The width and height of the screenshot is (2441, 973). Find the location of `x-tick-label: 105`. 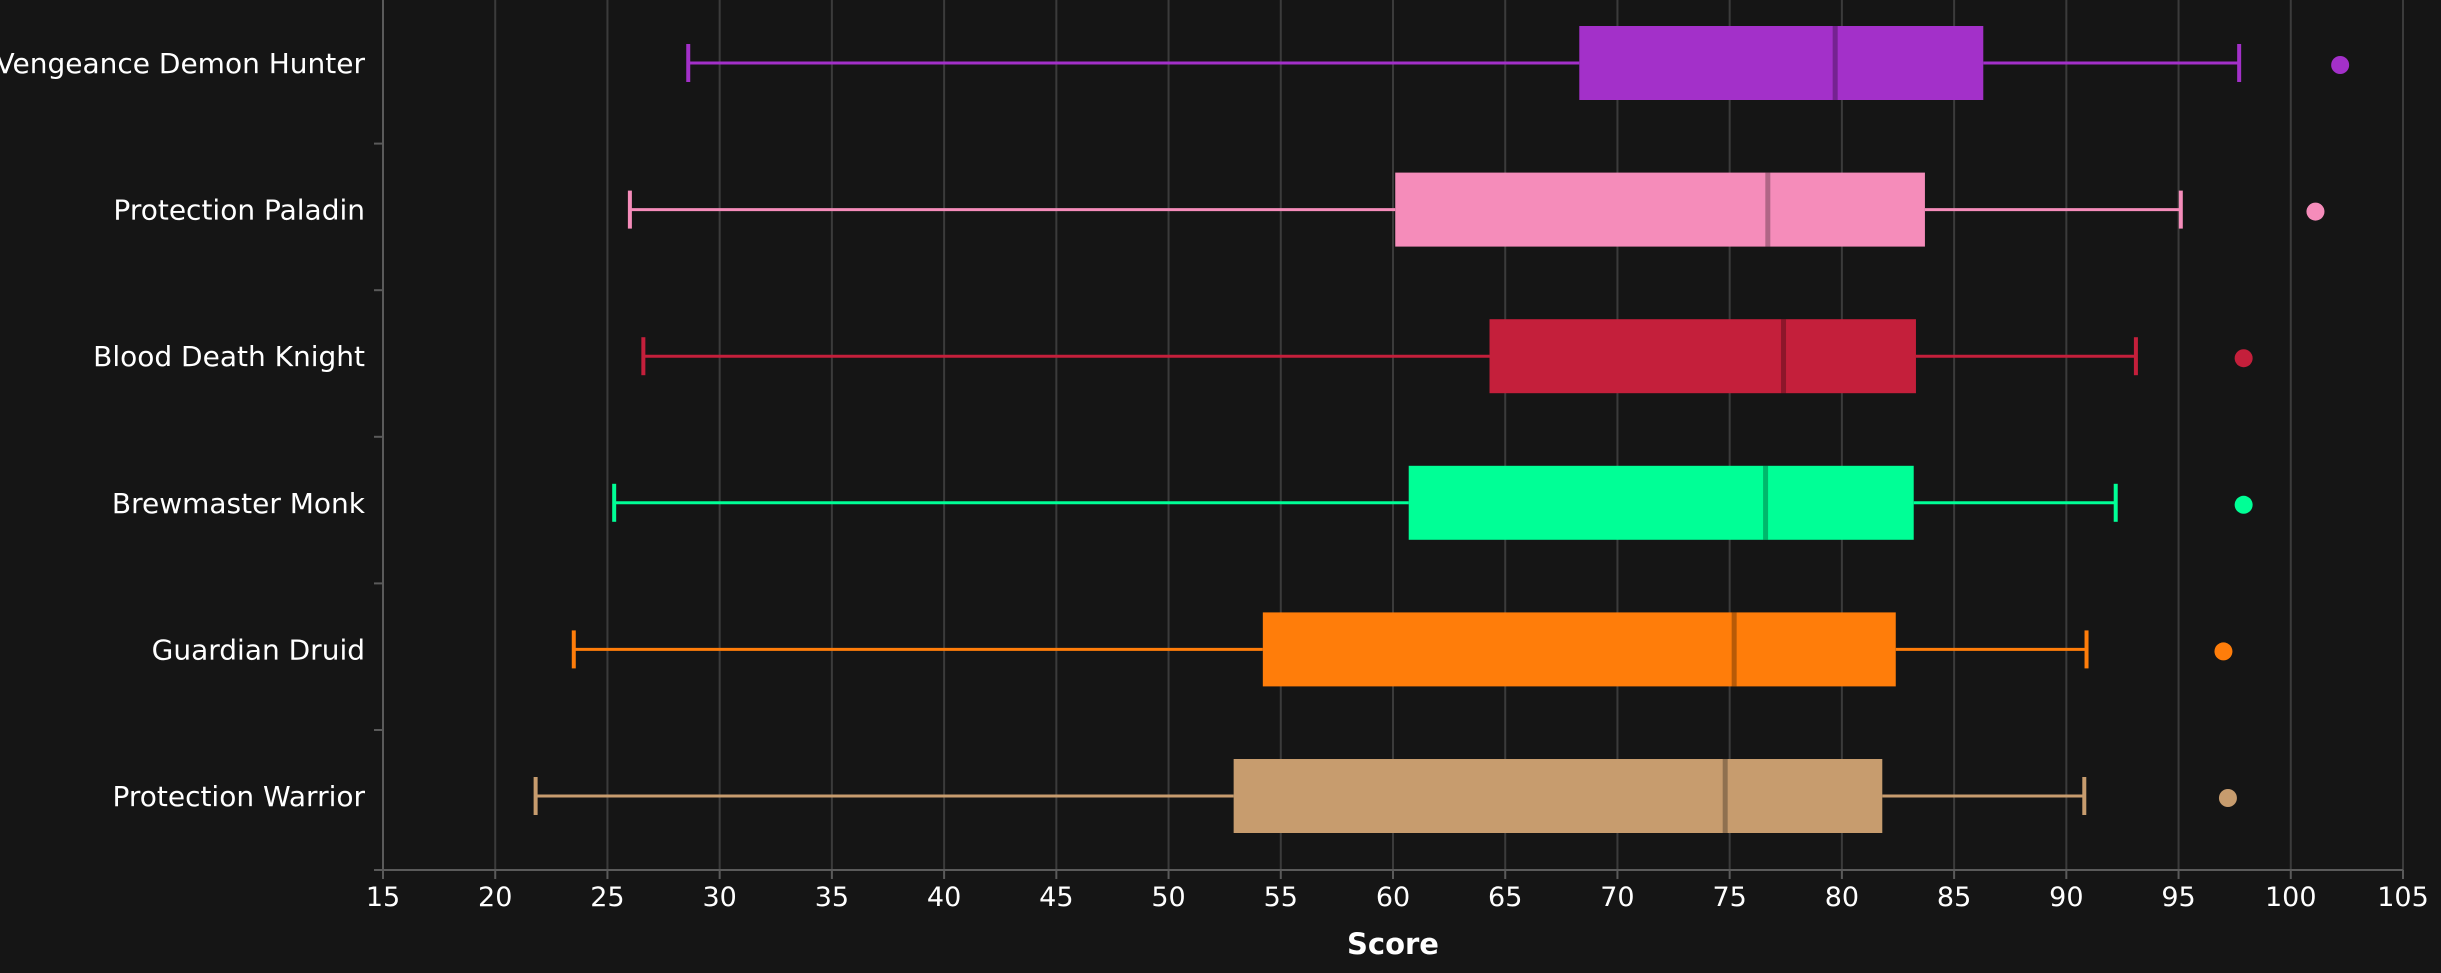

x-tick-label: 105 is located at coordinates (2403, 897).